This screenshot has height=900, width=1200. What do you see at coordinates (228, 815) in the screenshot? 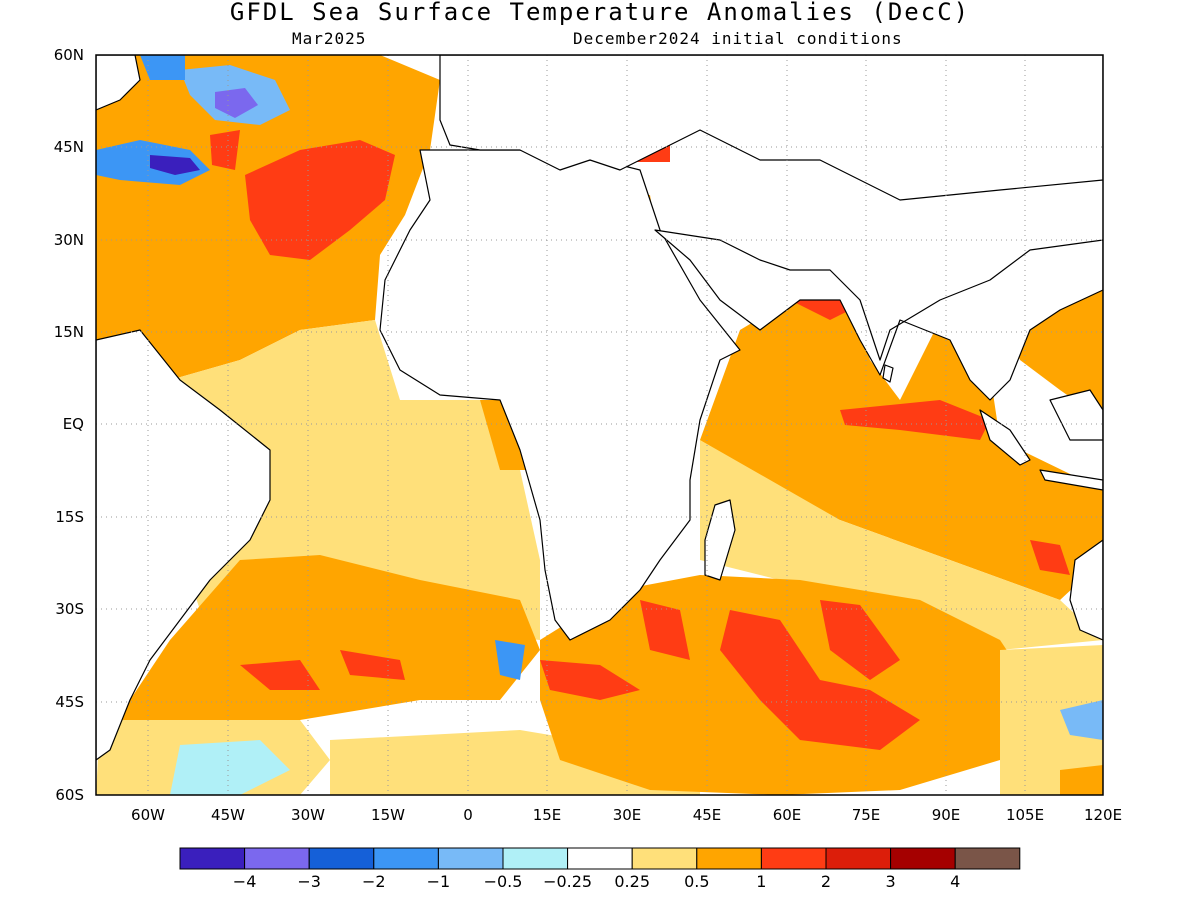
I see `lon-label: 45W` at bounding box center [228, 815].